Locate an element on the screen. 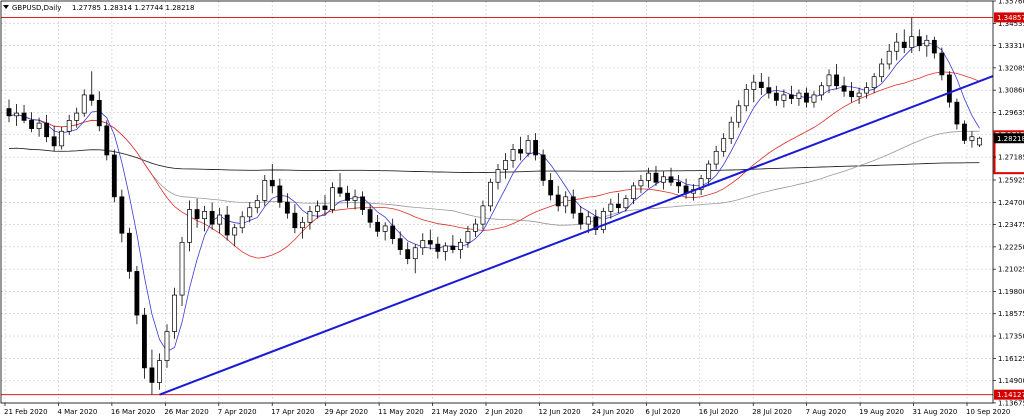 Image resolution: width=1024 pixels, height=419 pixels. ohlc-label: 1.27785 1.28314 1.27744 1.28218 is located at coordinates (133, 8).